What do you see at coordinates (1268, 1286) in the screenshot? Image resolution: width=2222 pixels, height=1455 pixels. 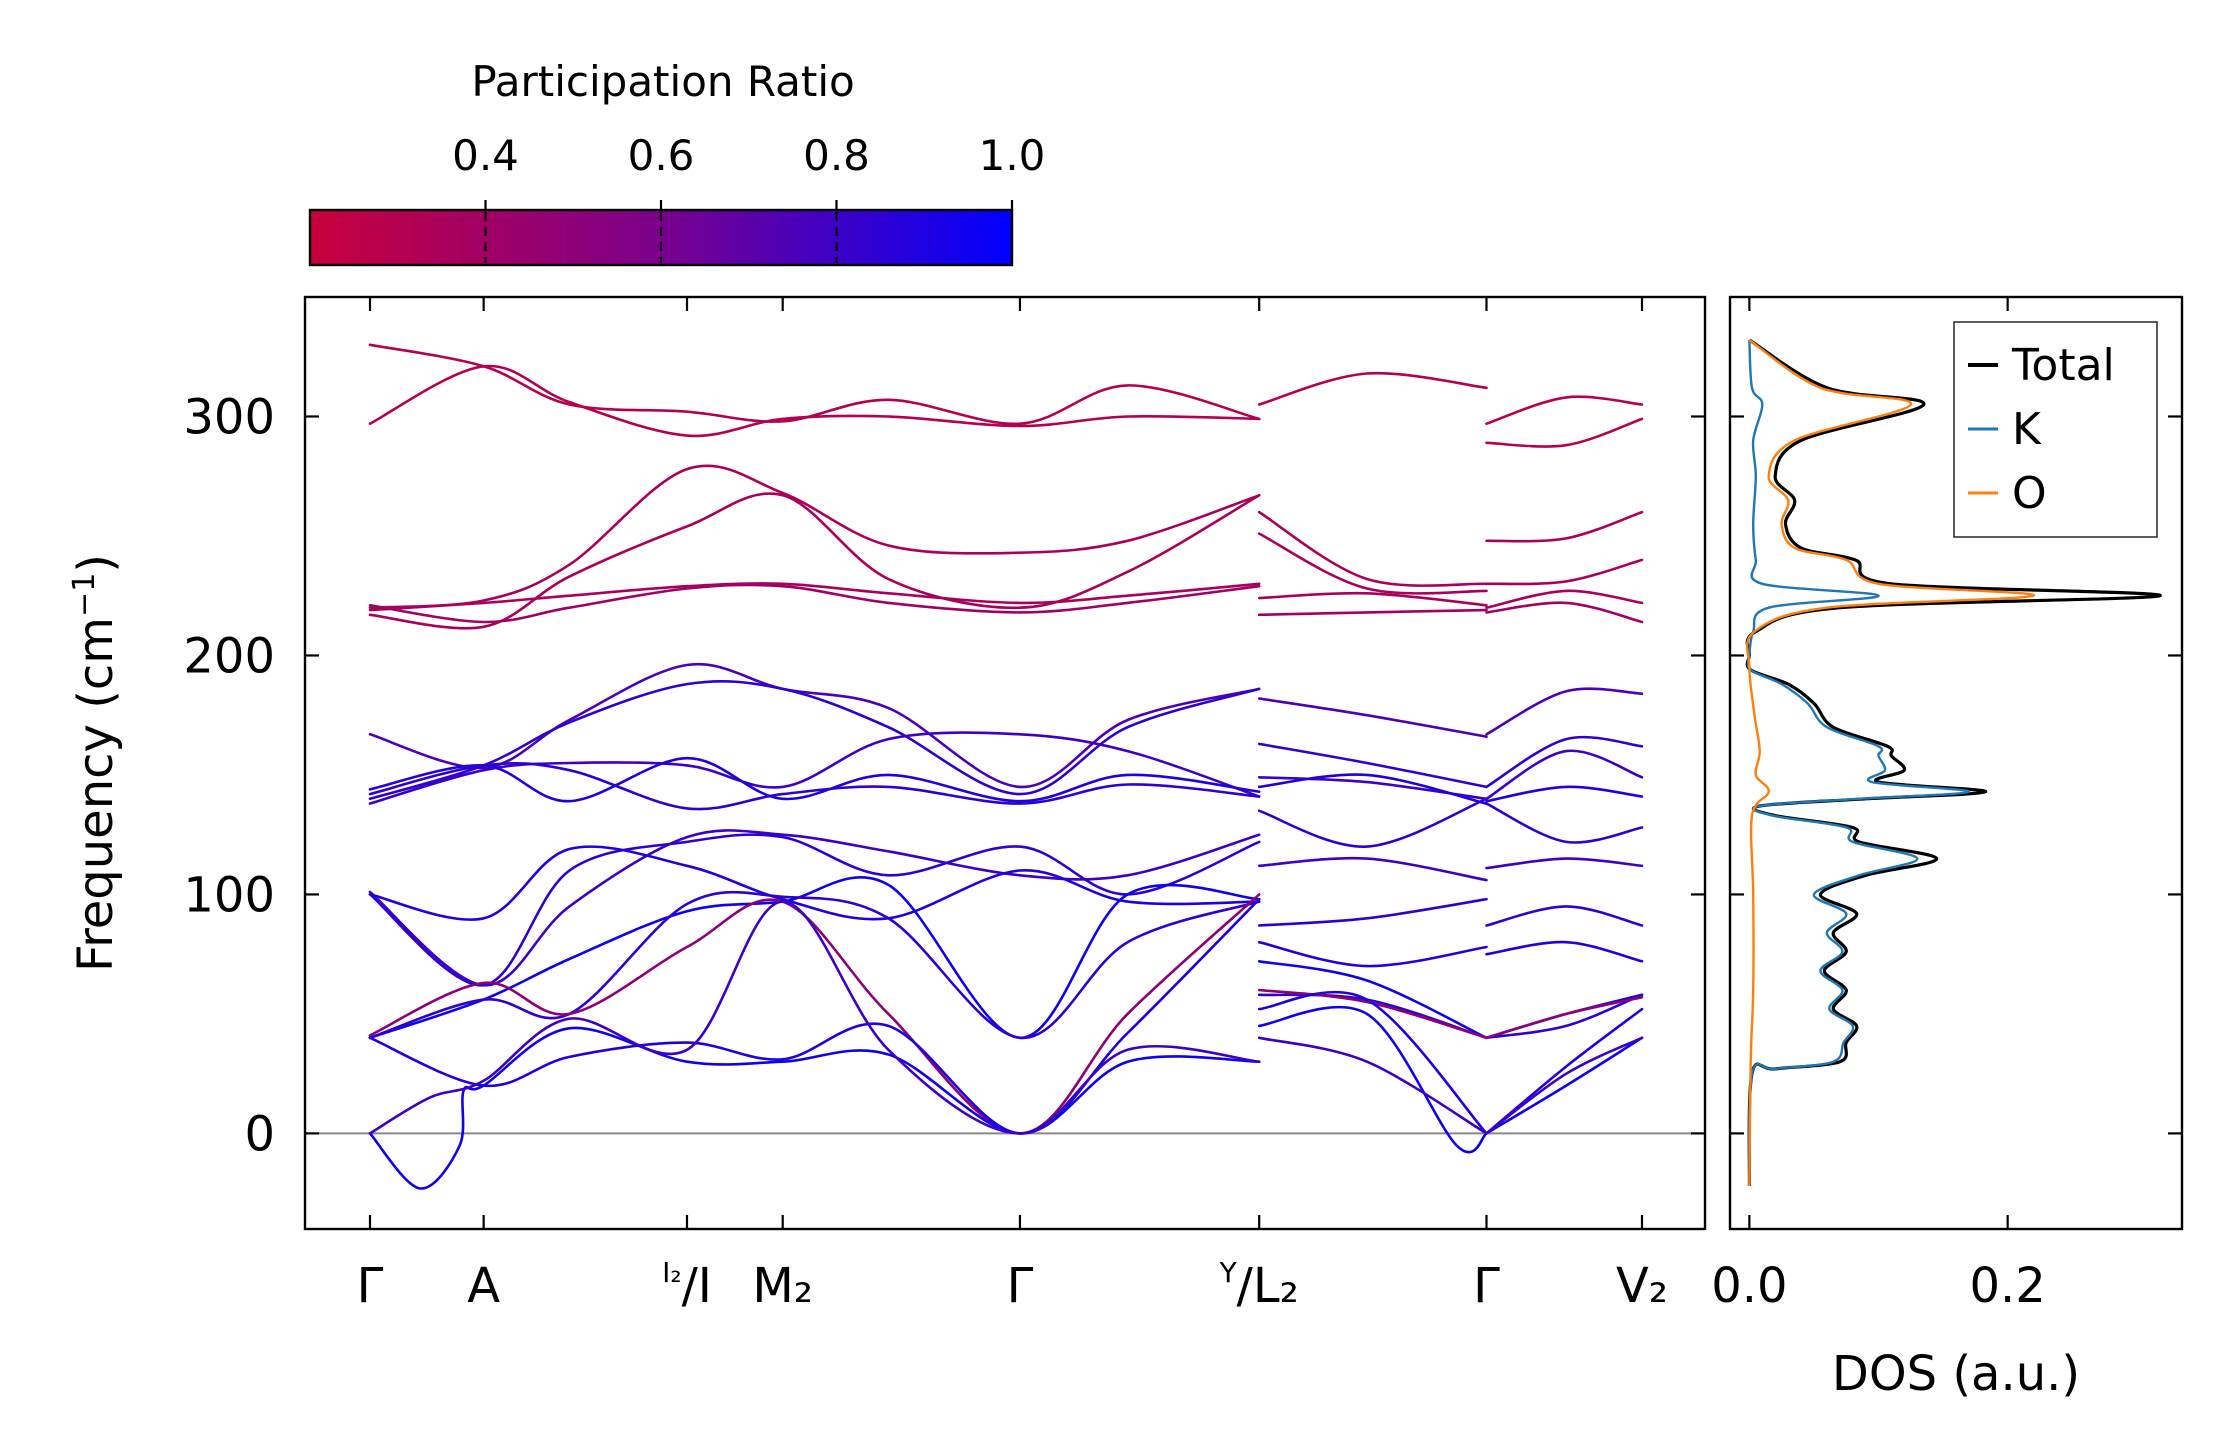 I see `kpoint-label-main: /L₂` at bounding box center [1268, 1286].